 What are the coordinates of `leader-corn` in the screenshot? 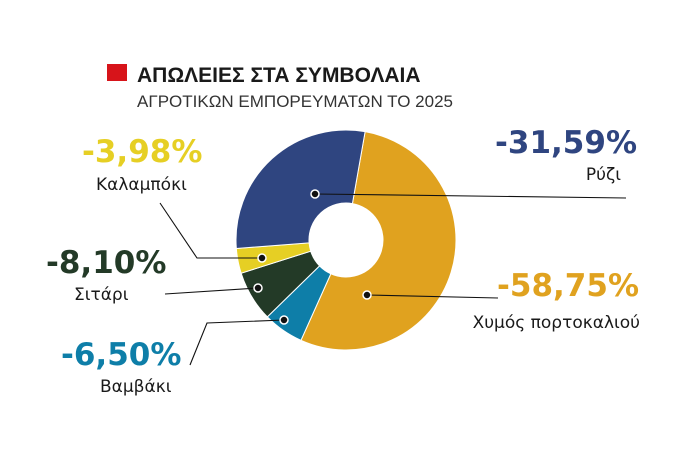 It's located at (210, 230).